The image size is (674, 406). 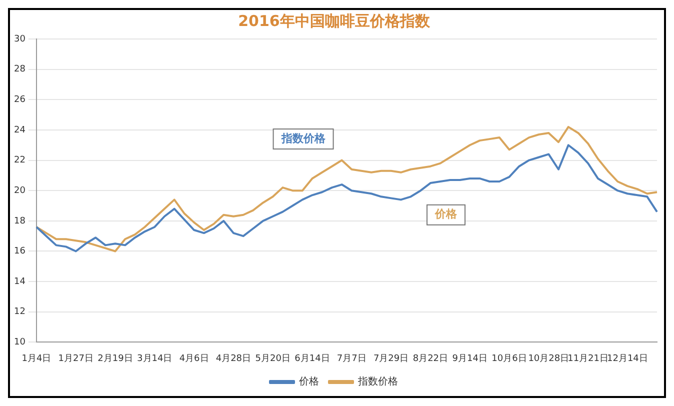 What do you see at coordinates (377, 382) in the screenshot?
I see `legend-label: 指数价格` at bounding box center [377, 382].